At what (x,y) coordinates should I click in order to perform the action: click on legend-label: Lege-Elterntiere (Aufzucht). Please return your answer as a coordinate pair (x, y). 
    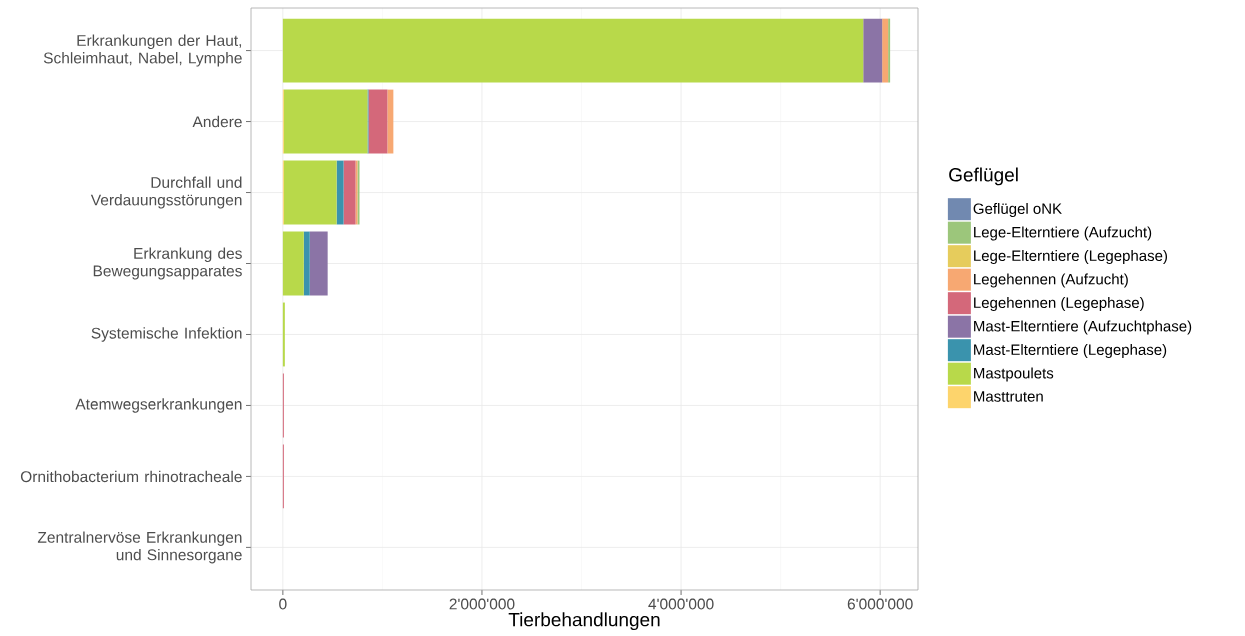
    Looking at the image, I should click on (1063, 233).